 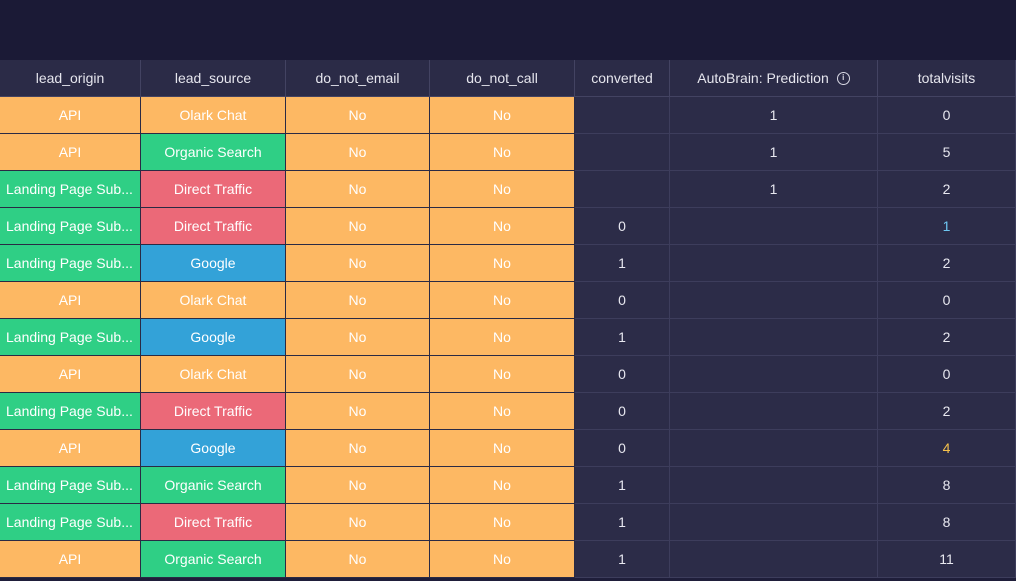 What do you see at coordinates (70, 78) in the screenshot?
I see `header-lead-origin: lead_origin` at bounding box center [70, 78].